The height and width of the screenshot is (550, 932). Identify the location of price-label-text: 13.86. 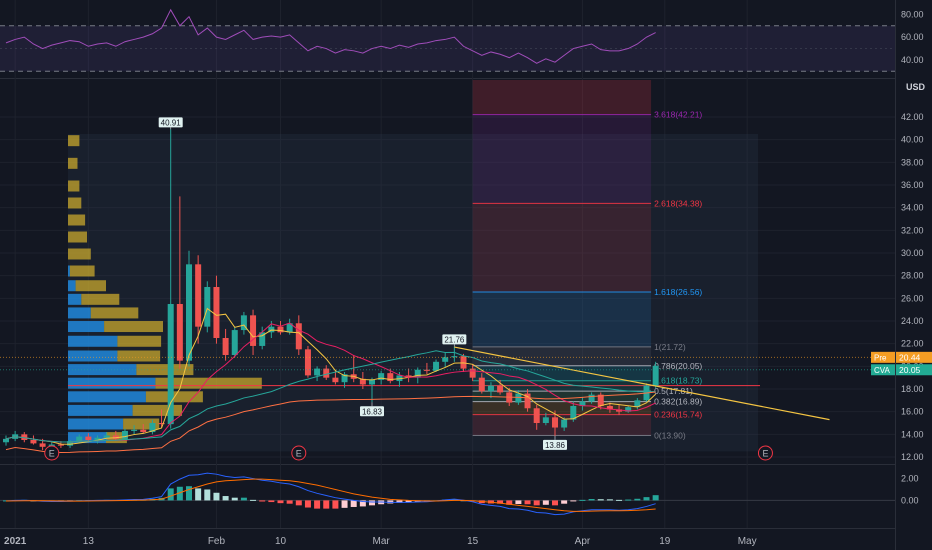
(555, 445).